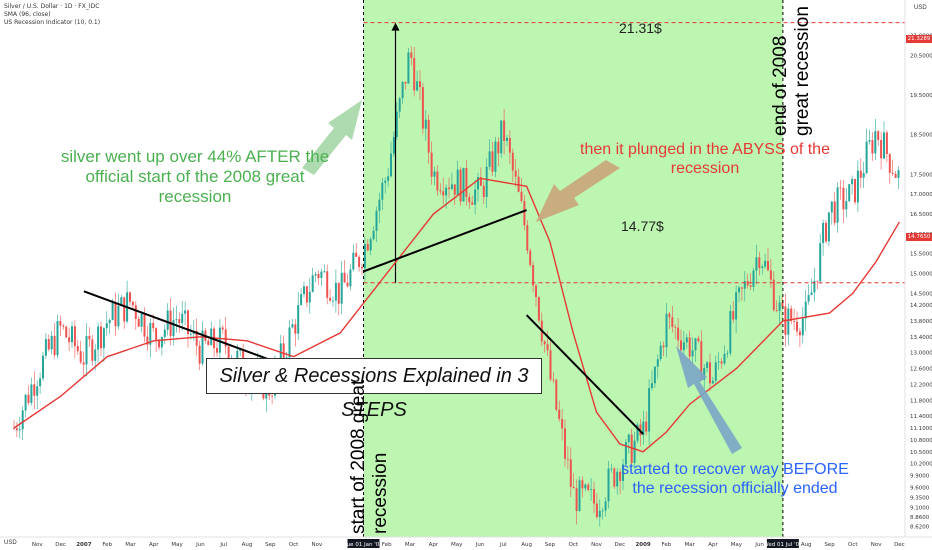  What do you see at coordinates (792, 70) in the screenshot?
I see `recession-end-text: end of 2008 great recession` at bounding box center [792, 70].